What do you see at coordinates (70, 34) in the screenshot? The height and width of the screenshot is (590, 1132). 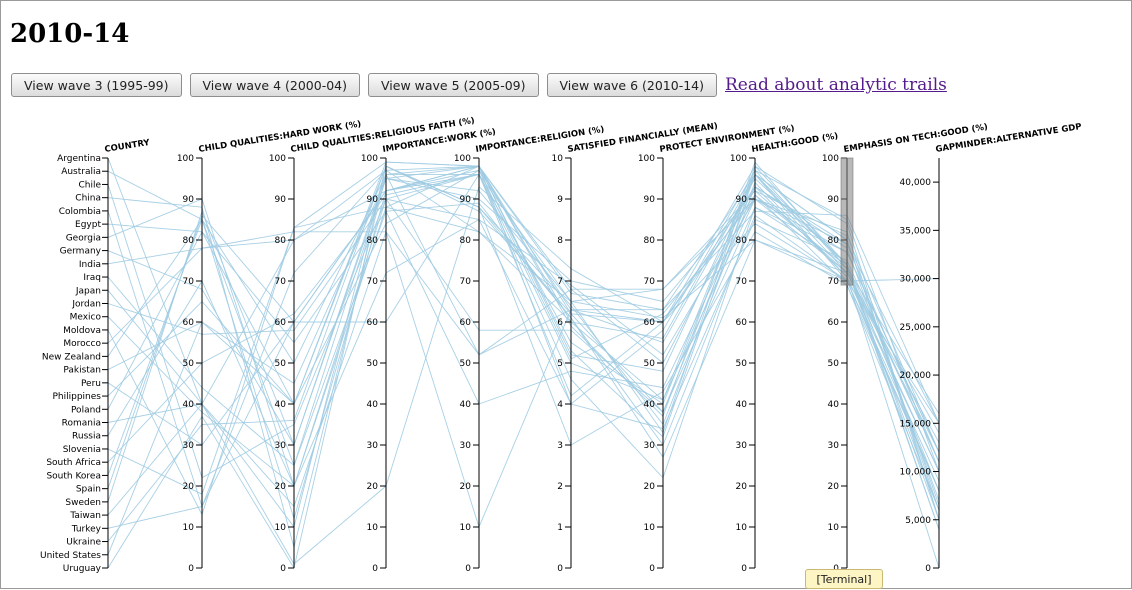 I see `page-title: 2010-14` at bounding box center [70, 34].